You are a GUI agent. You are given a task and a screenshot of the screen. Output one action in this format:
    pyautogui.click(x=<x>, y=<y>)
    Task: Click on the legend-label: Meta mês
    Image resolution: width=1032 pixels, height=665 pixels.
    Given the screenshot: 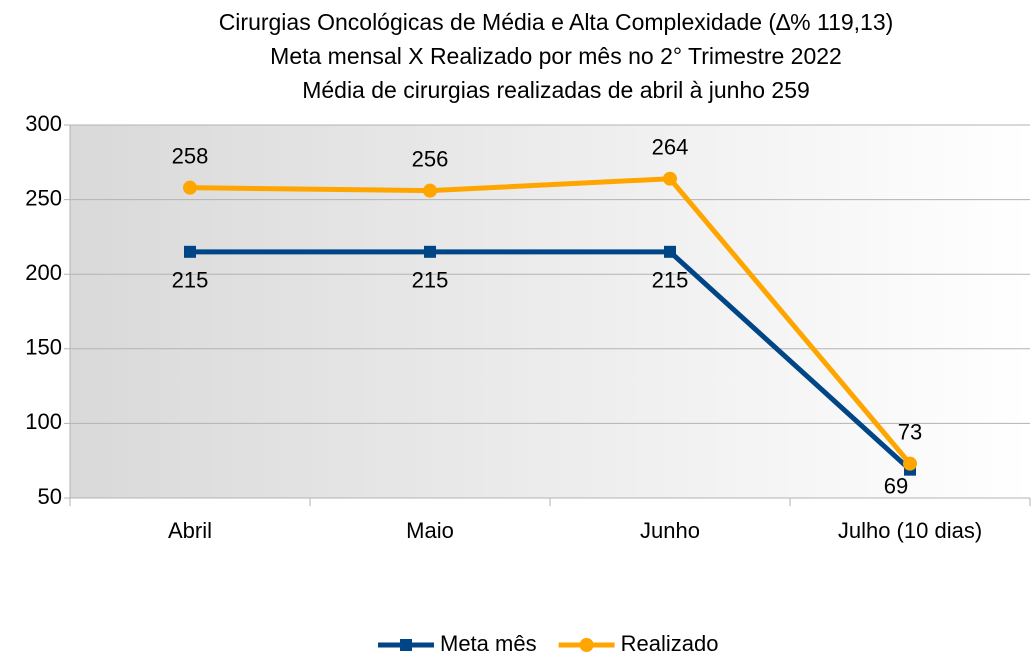 What is the action you would take?
    pyautogui.click(x=488, y=643)
    